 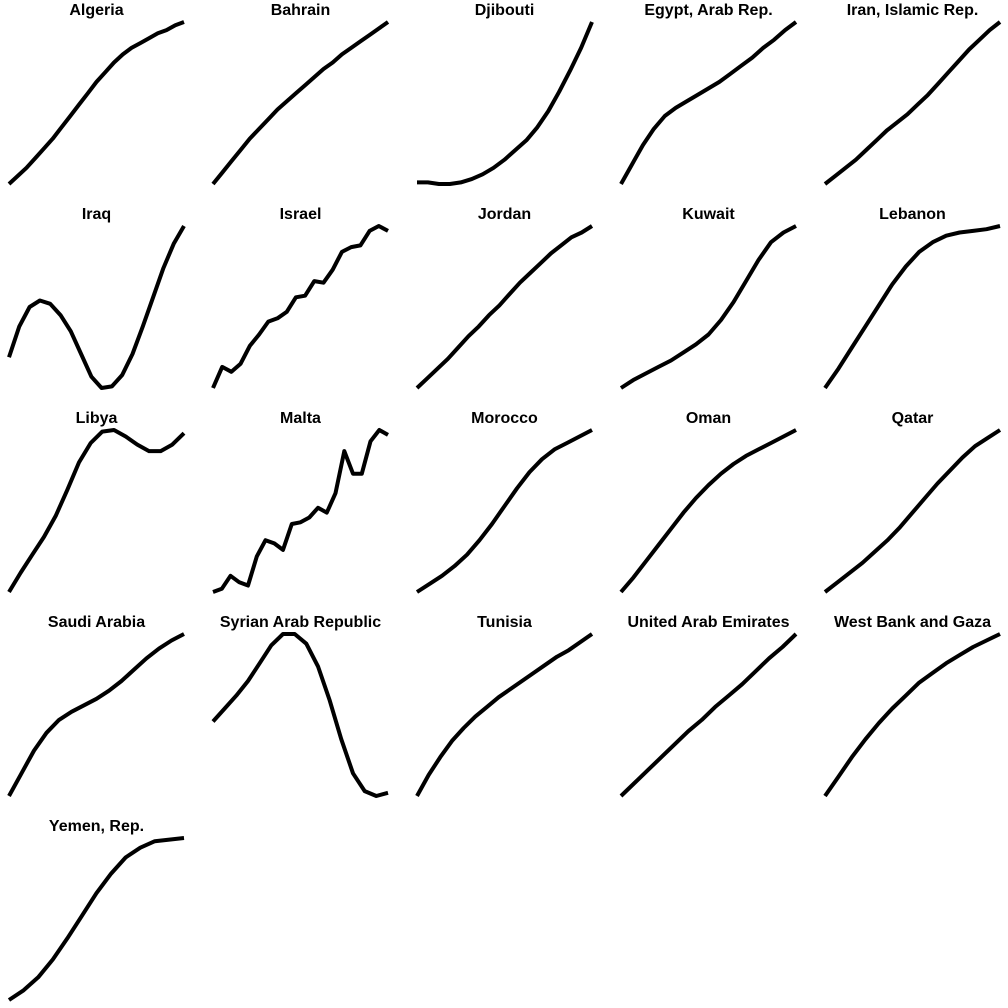 I want to click on panel-title: Bahrain, so click(x=301, y=10).